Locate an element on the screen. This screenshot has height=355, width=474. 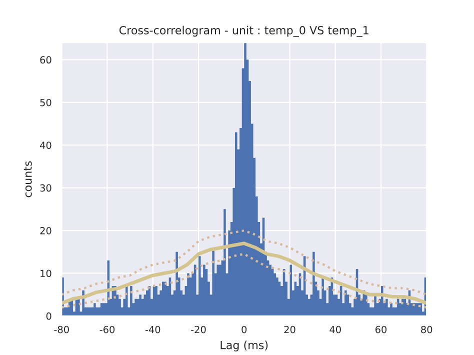
x-tick-label: -60 is located at coordinates (107, 330).